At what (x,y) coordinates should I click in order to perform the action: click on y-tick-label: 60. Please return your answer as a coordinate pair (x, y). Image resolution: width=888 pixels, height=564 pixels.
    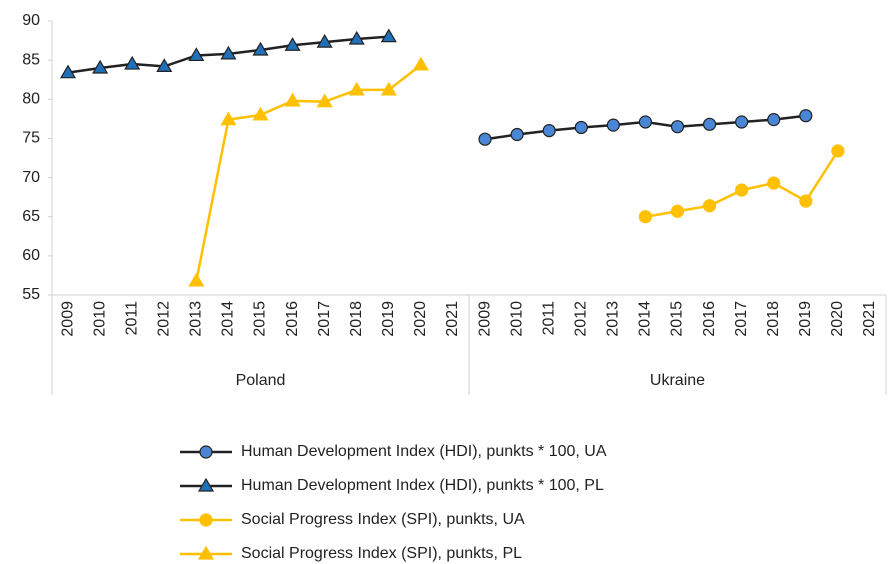
    Looking at the image, I should click on (31, 255).